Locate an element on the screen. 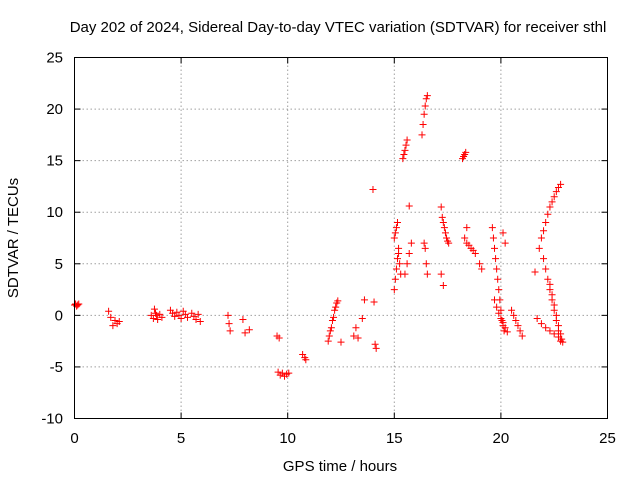  y-tick-label: -10 is located at coordinates (52, 419).